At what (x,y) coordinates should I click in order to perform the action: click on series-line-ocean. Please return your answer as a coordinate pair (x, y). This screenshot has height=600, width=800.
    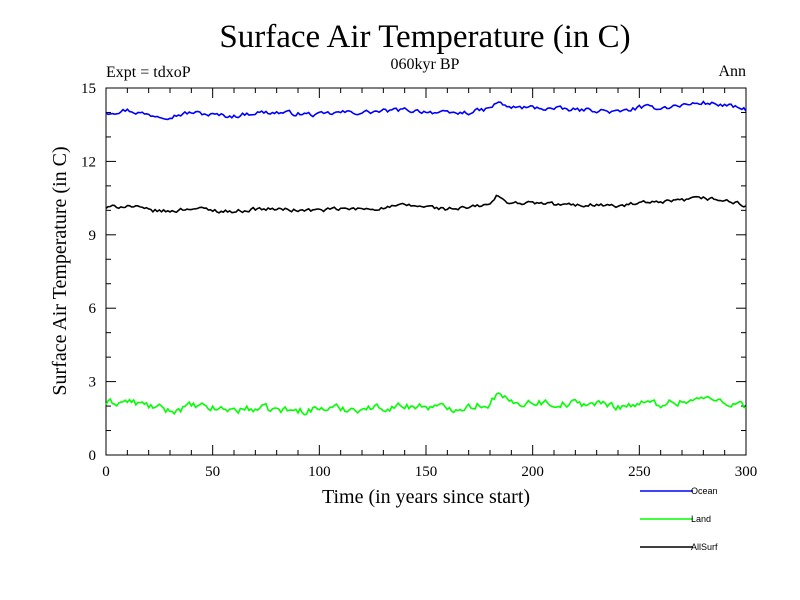
    Looking at the image, I should click on (426, 110).